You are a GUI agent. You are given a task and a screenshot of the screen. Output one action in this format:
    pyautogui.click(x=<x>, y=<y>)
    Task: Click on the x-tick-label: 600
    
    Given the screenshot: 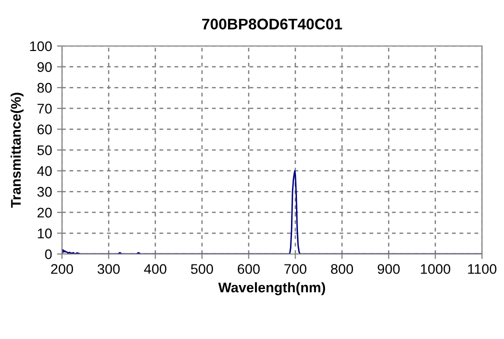 What is the action you would take?
    pyautogui.click(x=249, y=269)
    